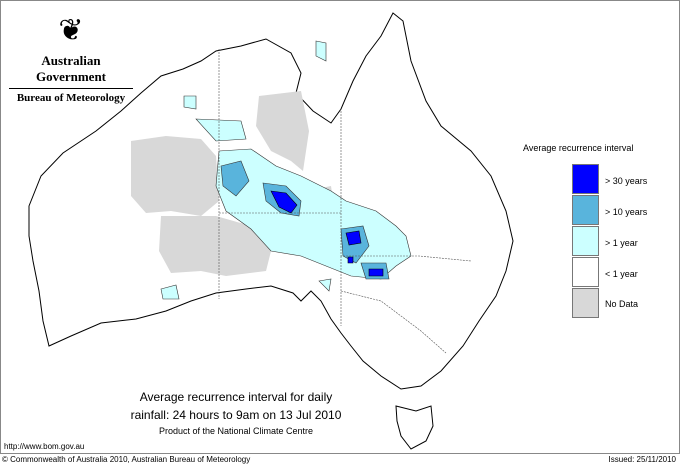 Image resolution: width=680 pixels, height=467 pixels. I want to click on bom-url-link: http://www.bom.gov.au, so click(44, 446).